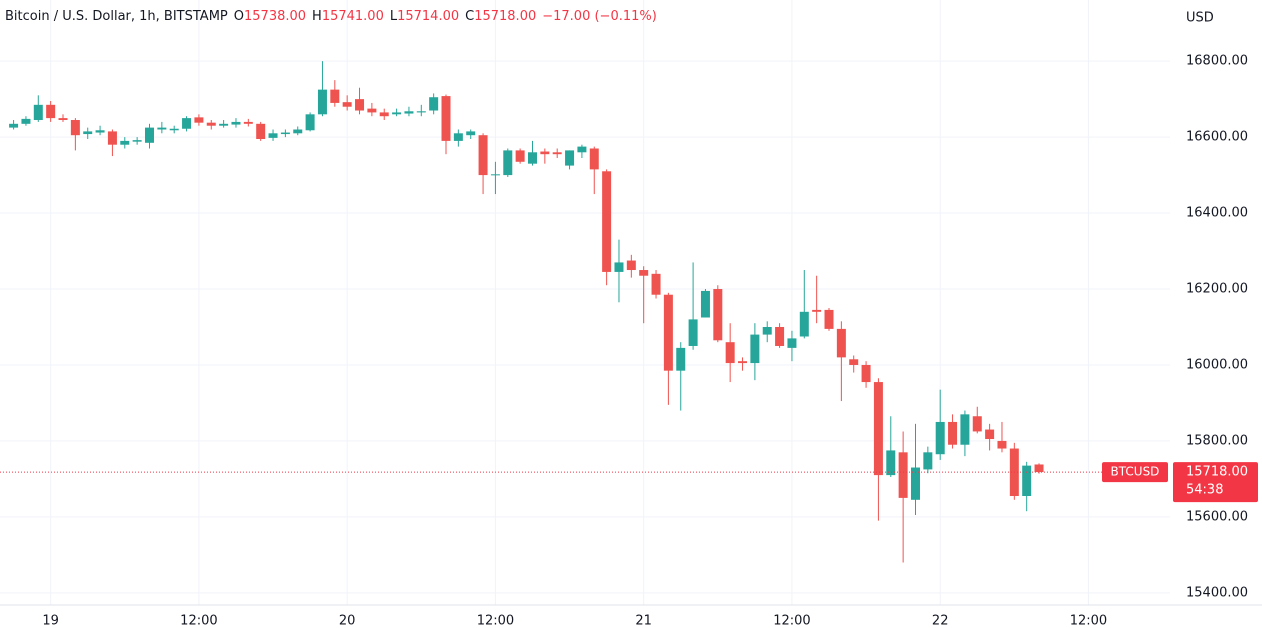 Image resolution: width=1262 pixels, height=628 pixels. Describe the element at coordinates (50, 621) in the screenshot. I see `x-tick-label: 19` at that location.